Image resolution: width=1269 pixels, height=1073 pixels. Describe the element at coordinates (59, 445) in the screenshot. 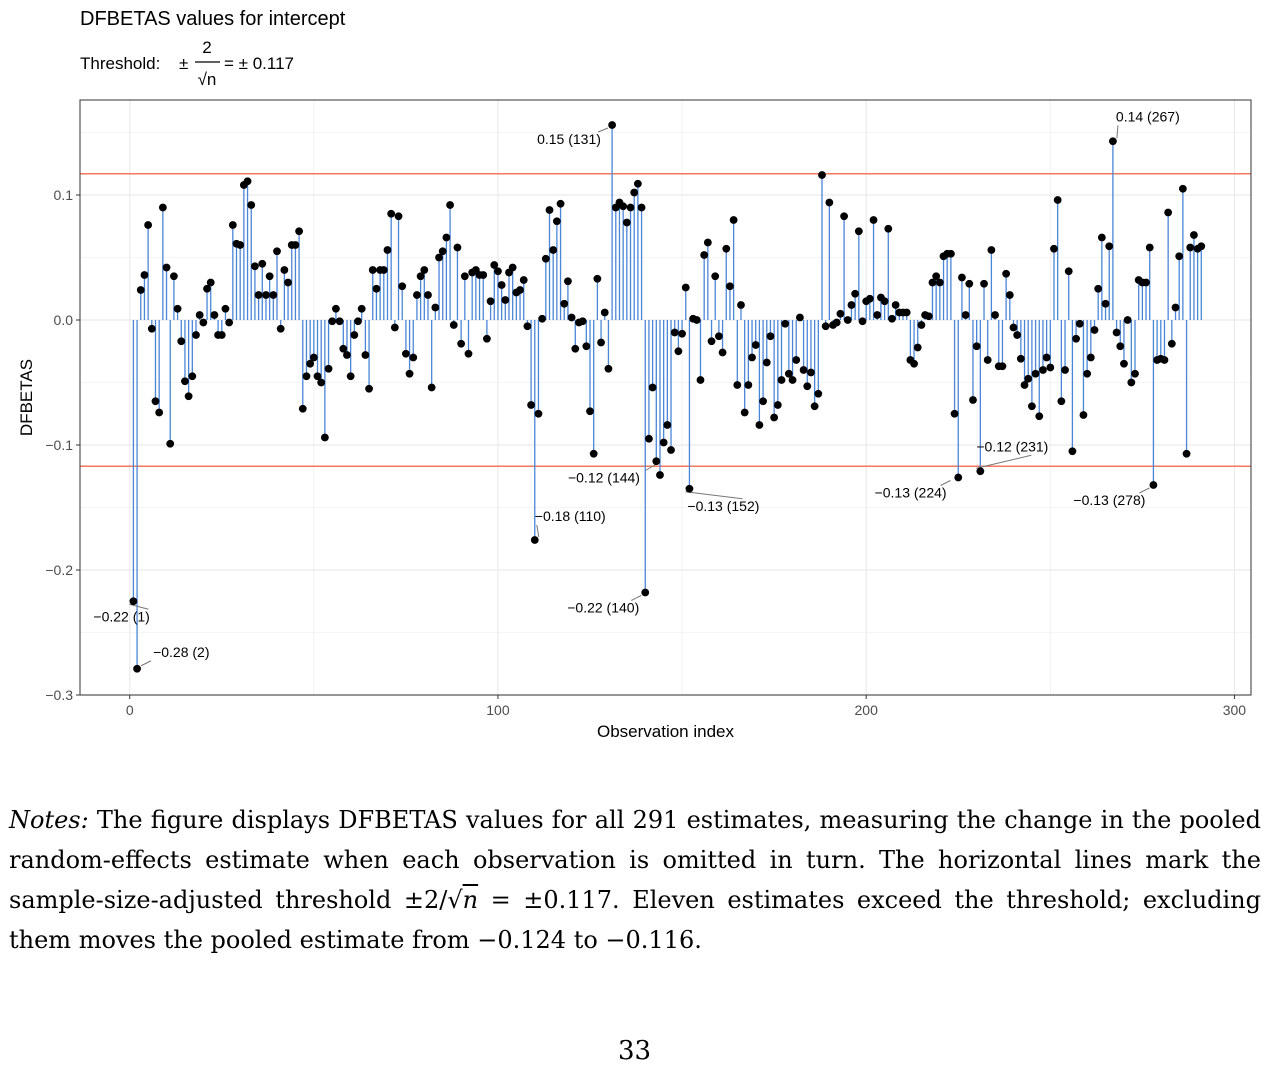

I see `y-tick-label: −0.1` at that location.